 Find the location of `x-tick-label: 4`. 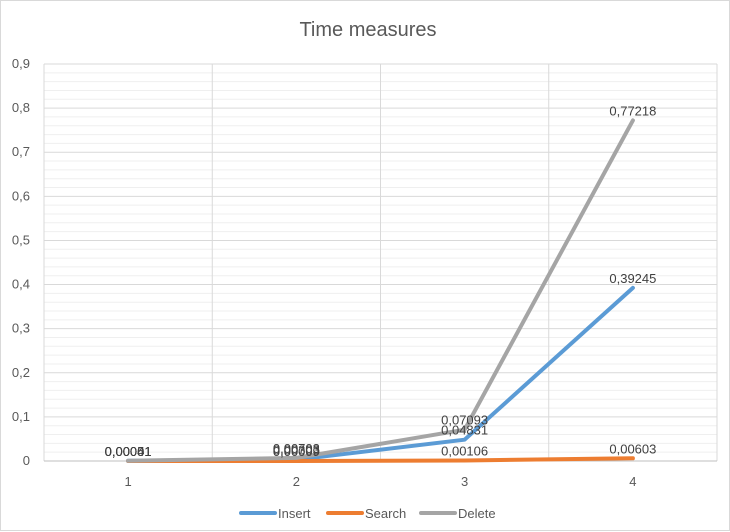

x-tick-label: 4 is located at coordinates (632, 481).